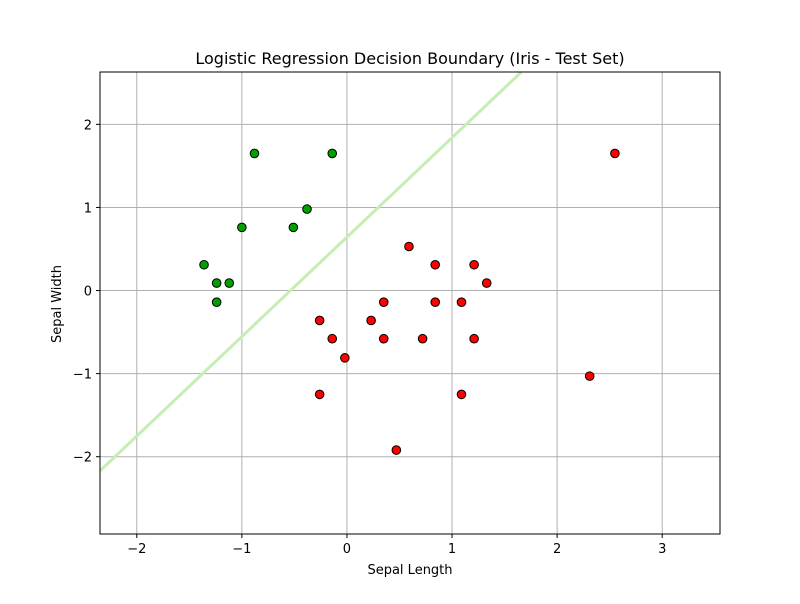 The height and width of the screenshot is (604, 800). What do you see at coordinates (136, 549) in the screenshot?
I see `x-tick-label: −2` at bounding box center [136, 549].